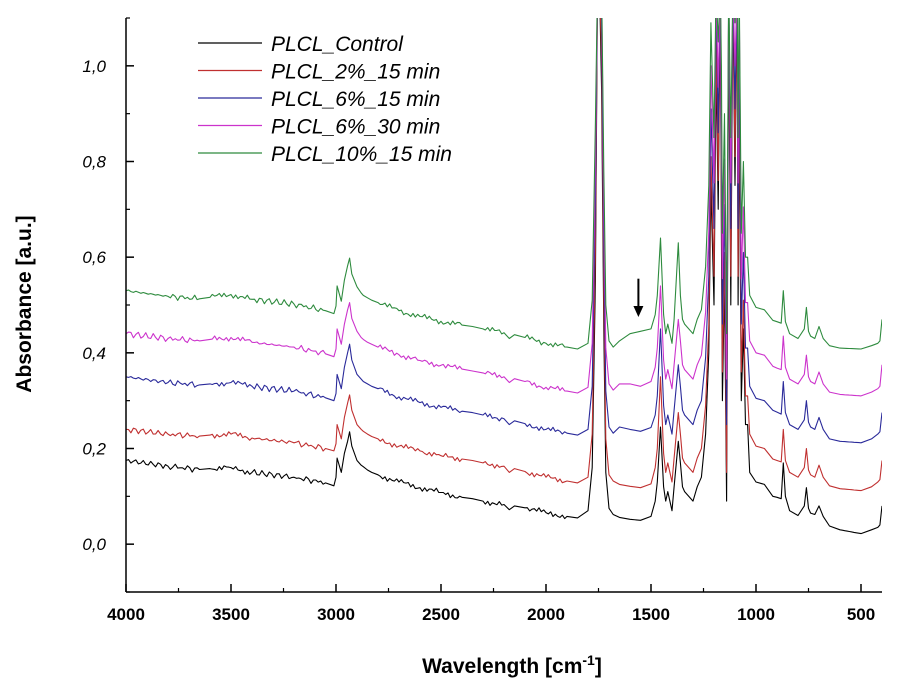 The height and width of the screenshot is (684, 898). Describe the element at coordinates (756, 614) in the screenshot. I see `x-tick-label: 1000` at that location.